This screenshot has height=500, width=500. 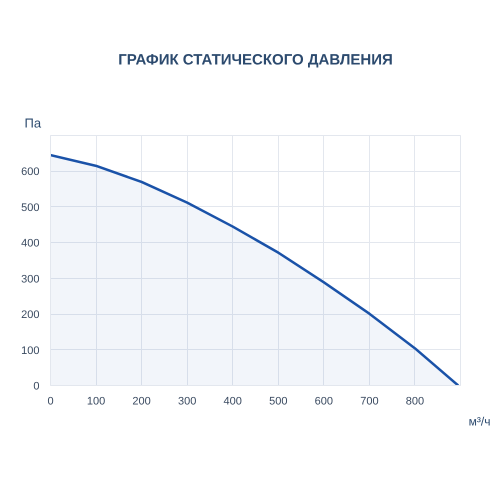 What do you see at coordinates (96, 402) in the screenshot?
I see `x-tick-label: 100` at bounding box center [96, 402].